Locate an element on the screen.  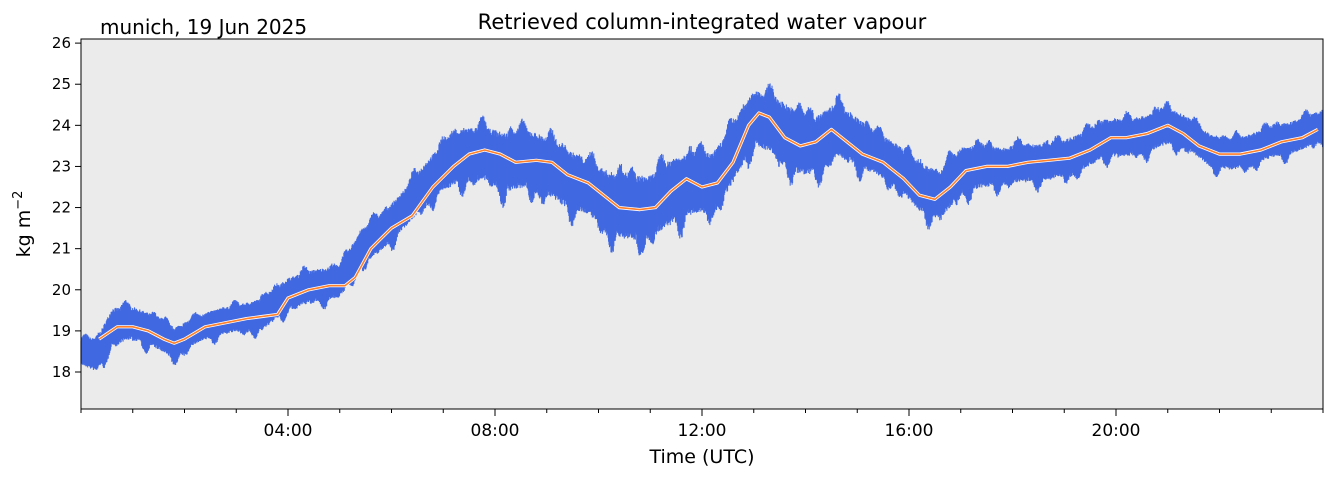
x-tick-label: 16:00 is located at coordinates (909, 431).